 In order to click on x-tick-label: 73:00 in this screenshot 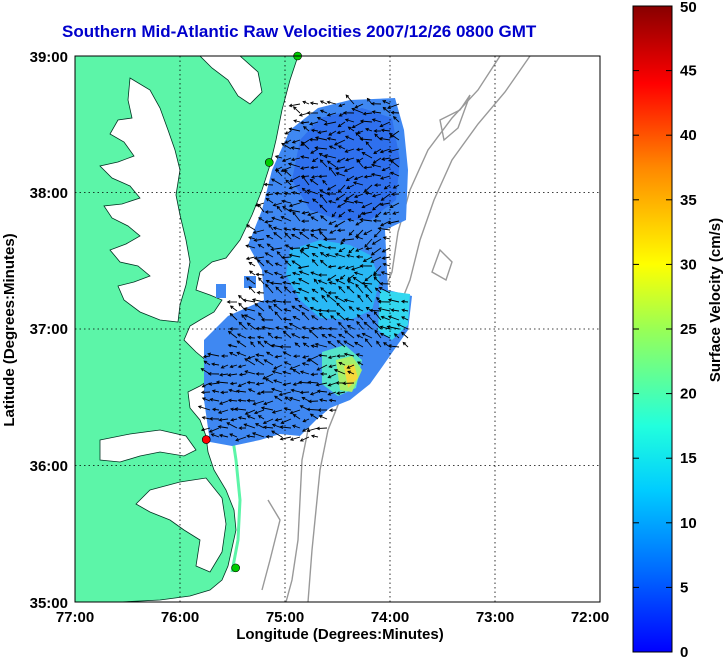, I will do `click(495, 617)`.